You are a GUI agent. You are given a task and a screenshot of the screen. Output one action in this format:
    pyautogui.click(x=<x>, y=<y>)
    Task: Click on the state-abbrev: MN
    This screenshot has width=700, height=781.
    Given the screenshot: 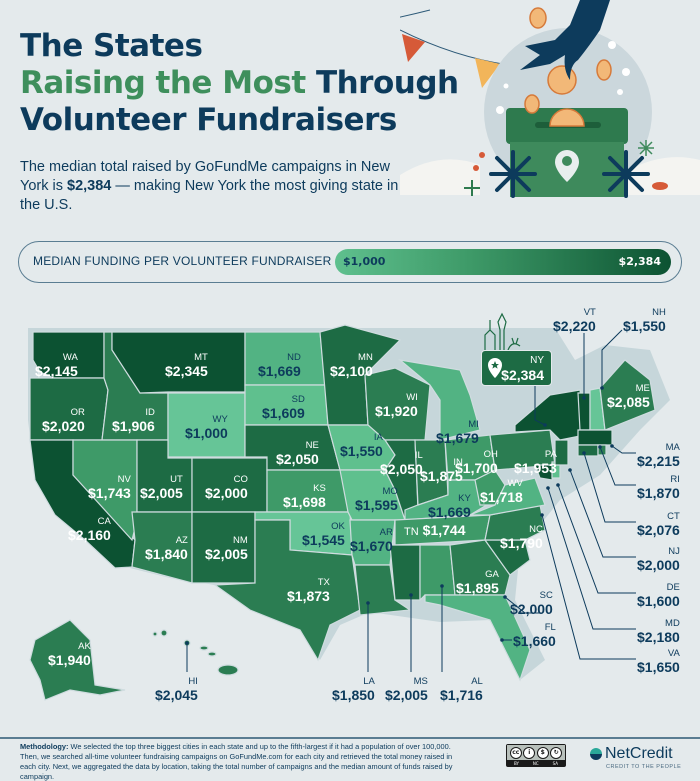 What is the action you would take?
    pyautogui.click(x=365, y=357)
    